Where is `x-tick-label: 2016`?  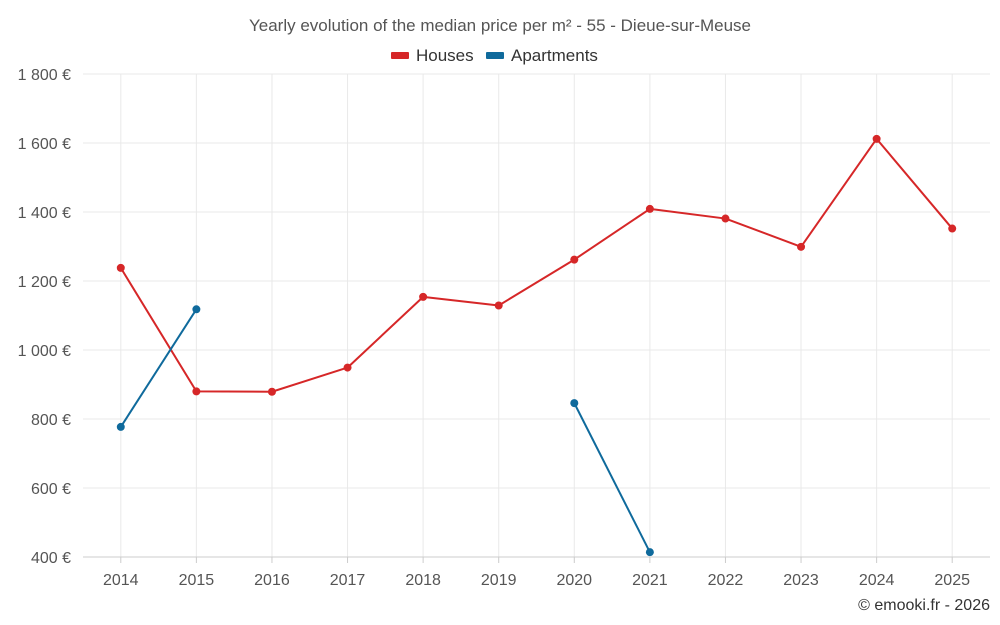 x-tick-label: 2016 is located at coordinates (272, 580).